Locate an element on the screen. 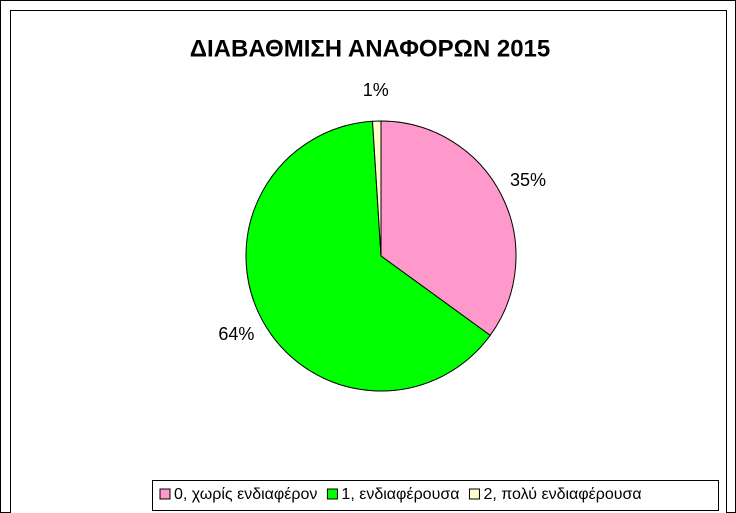  data-label: 1% is located at coordinates (376, 90).